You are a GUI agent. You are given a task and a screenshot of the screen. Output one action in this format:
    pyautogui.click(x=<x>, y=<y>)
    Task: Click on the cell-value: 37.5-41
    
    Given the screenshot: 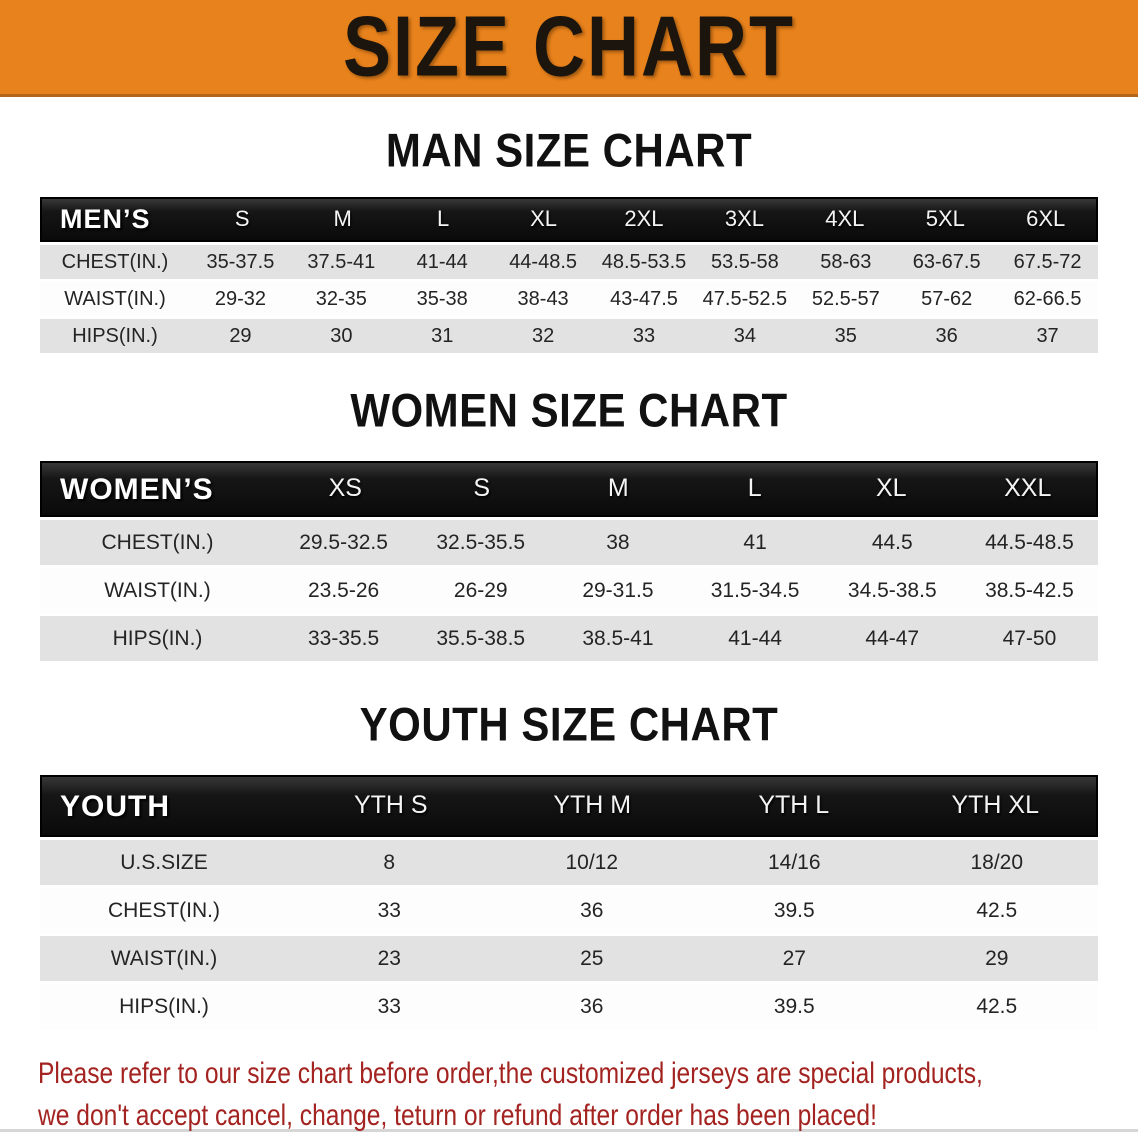 What is the action you would take?
    pyautogui.click(x=341, y=262)
    